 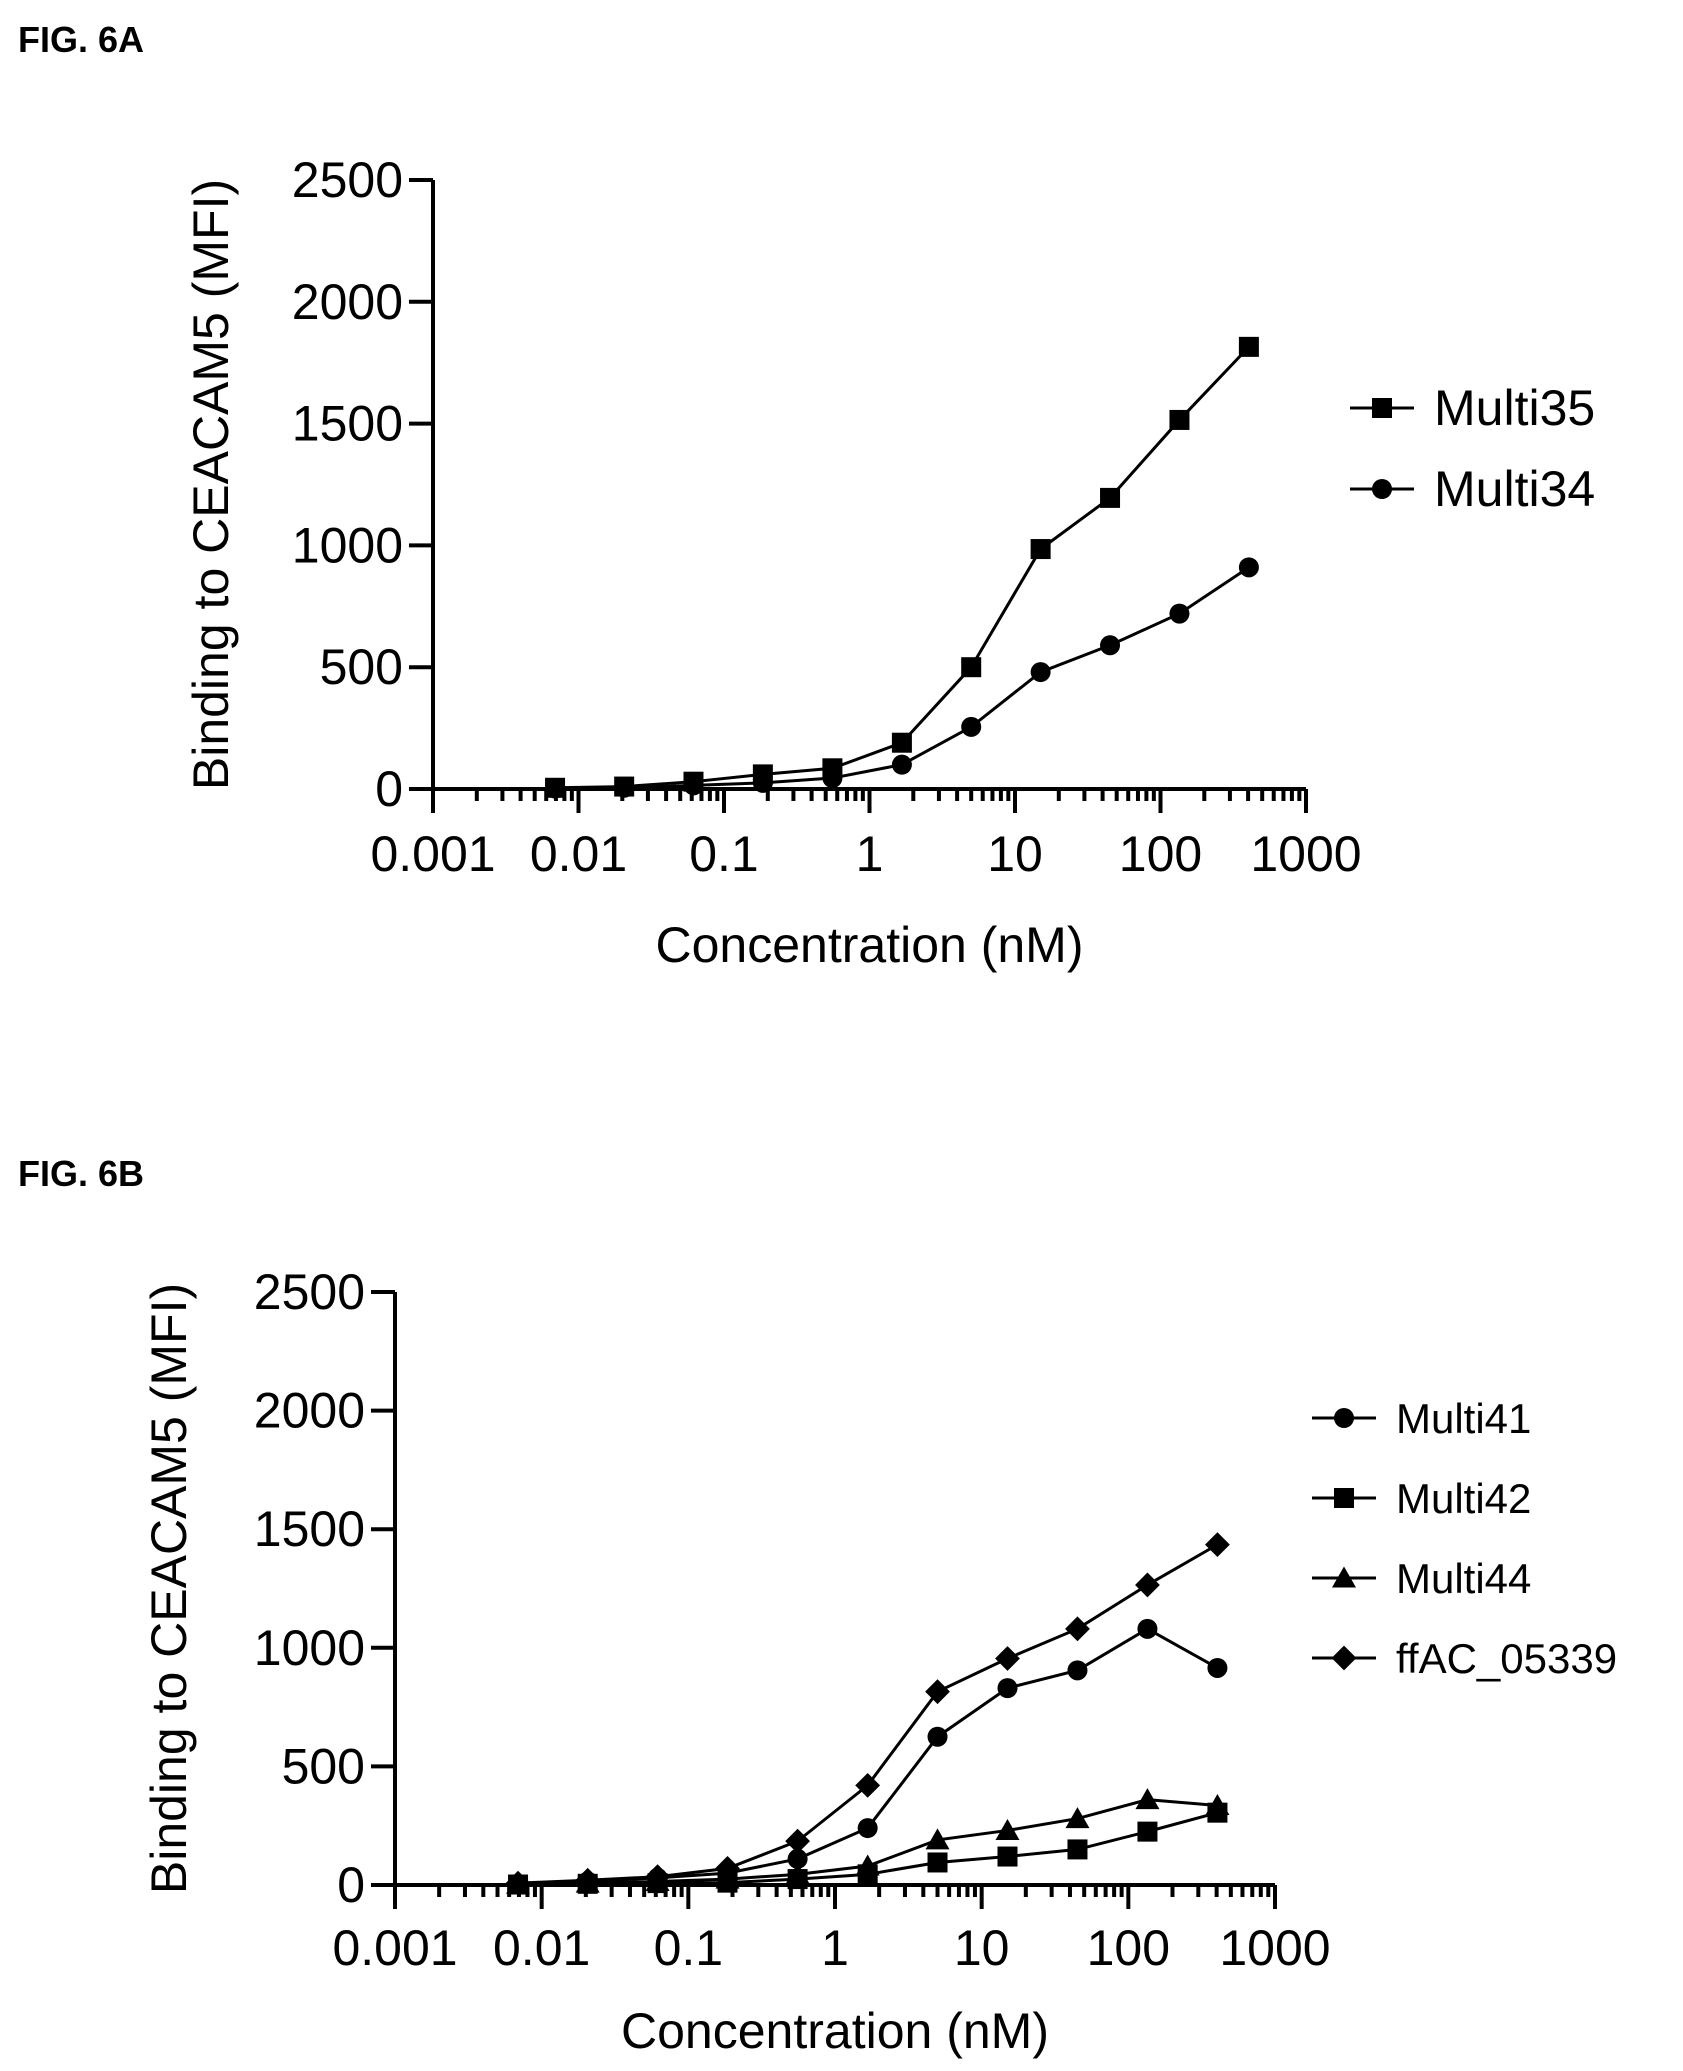 What do you see at coordinates (1463, 1578) in the screenshot?
I see `legend-label: Multi44` at bounding box center [1463, 1578].